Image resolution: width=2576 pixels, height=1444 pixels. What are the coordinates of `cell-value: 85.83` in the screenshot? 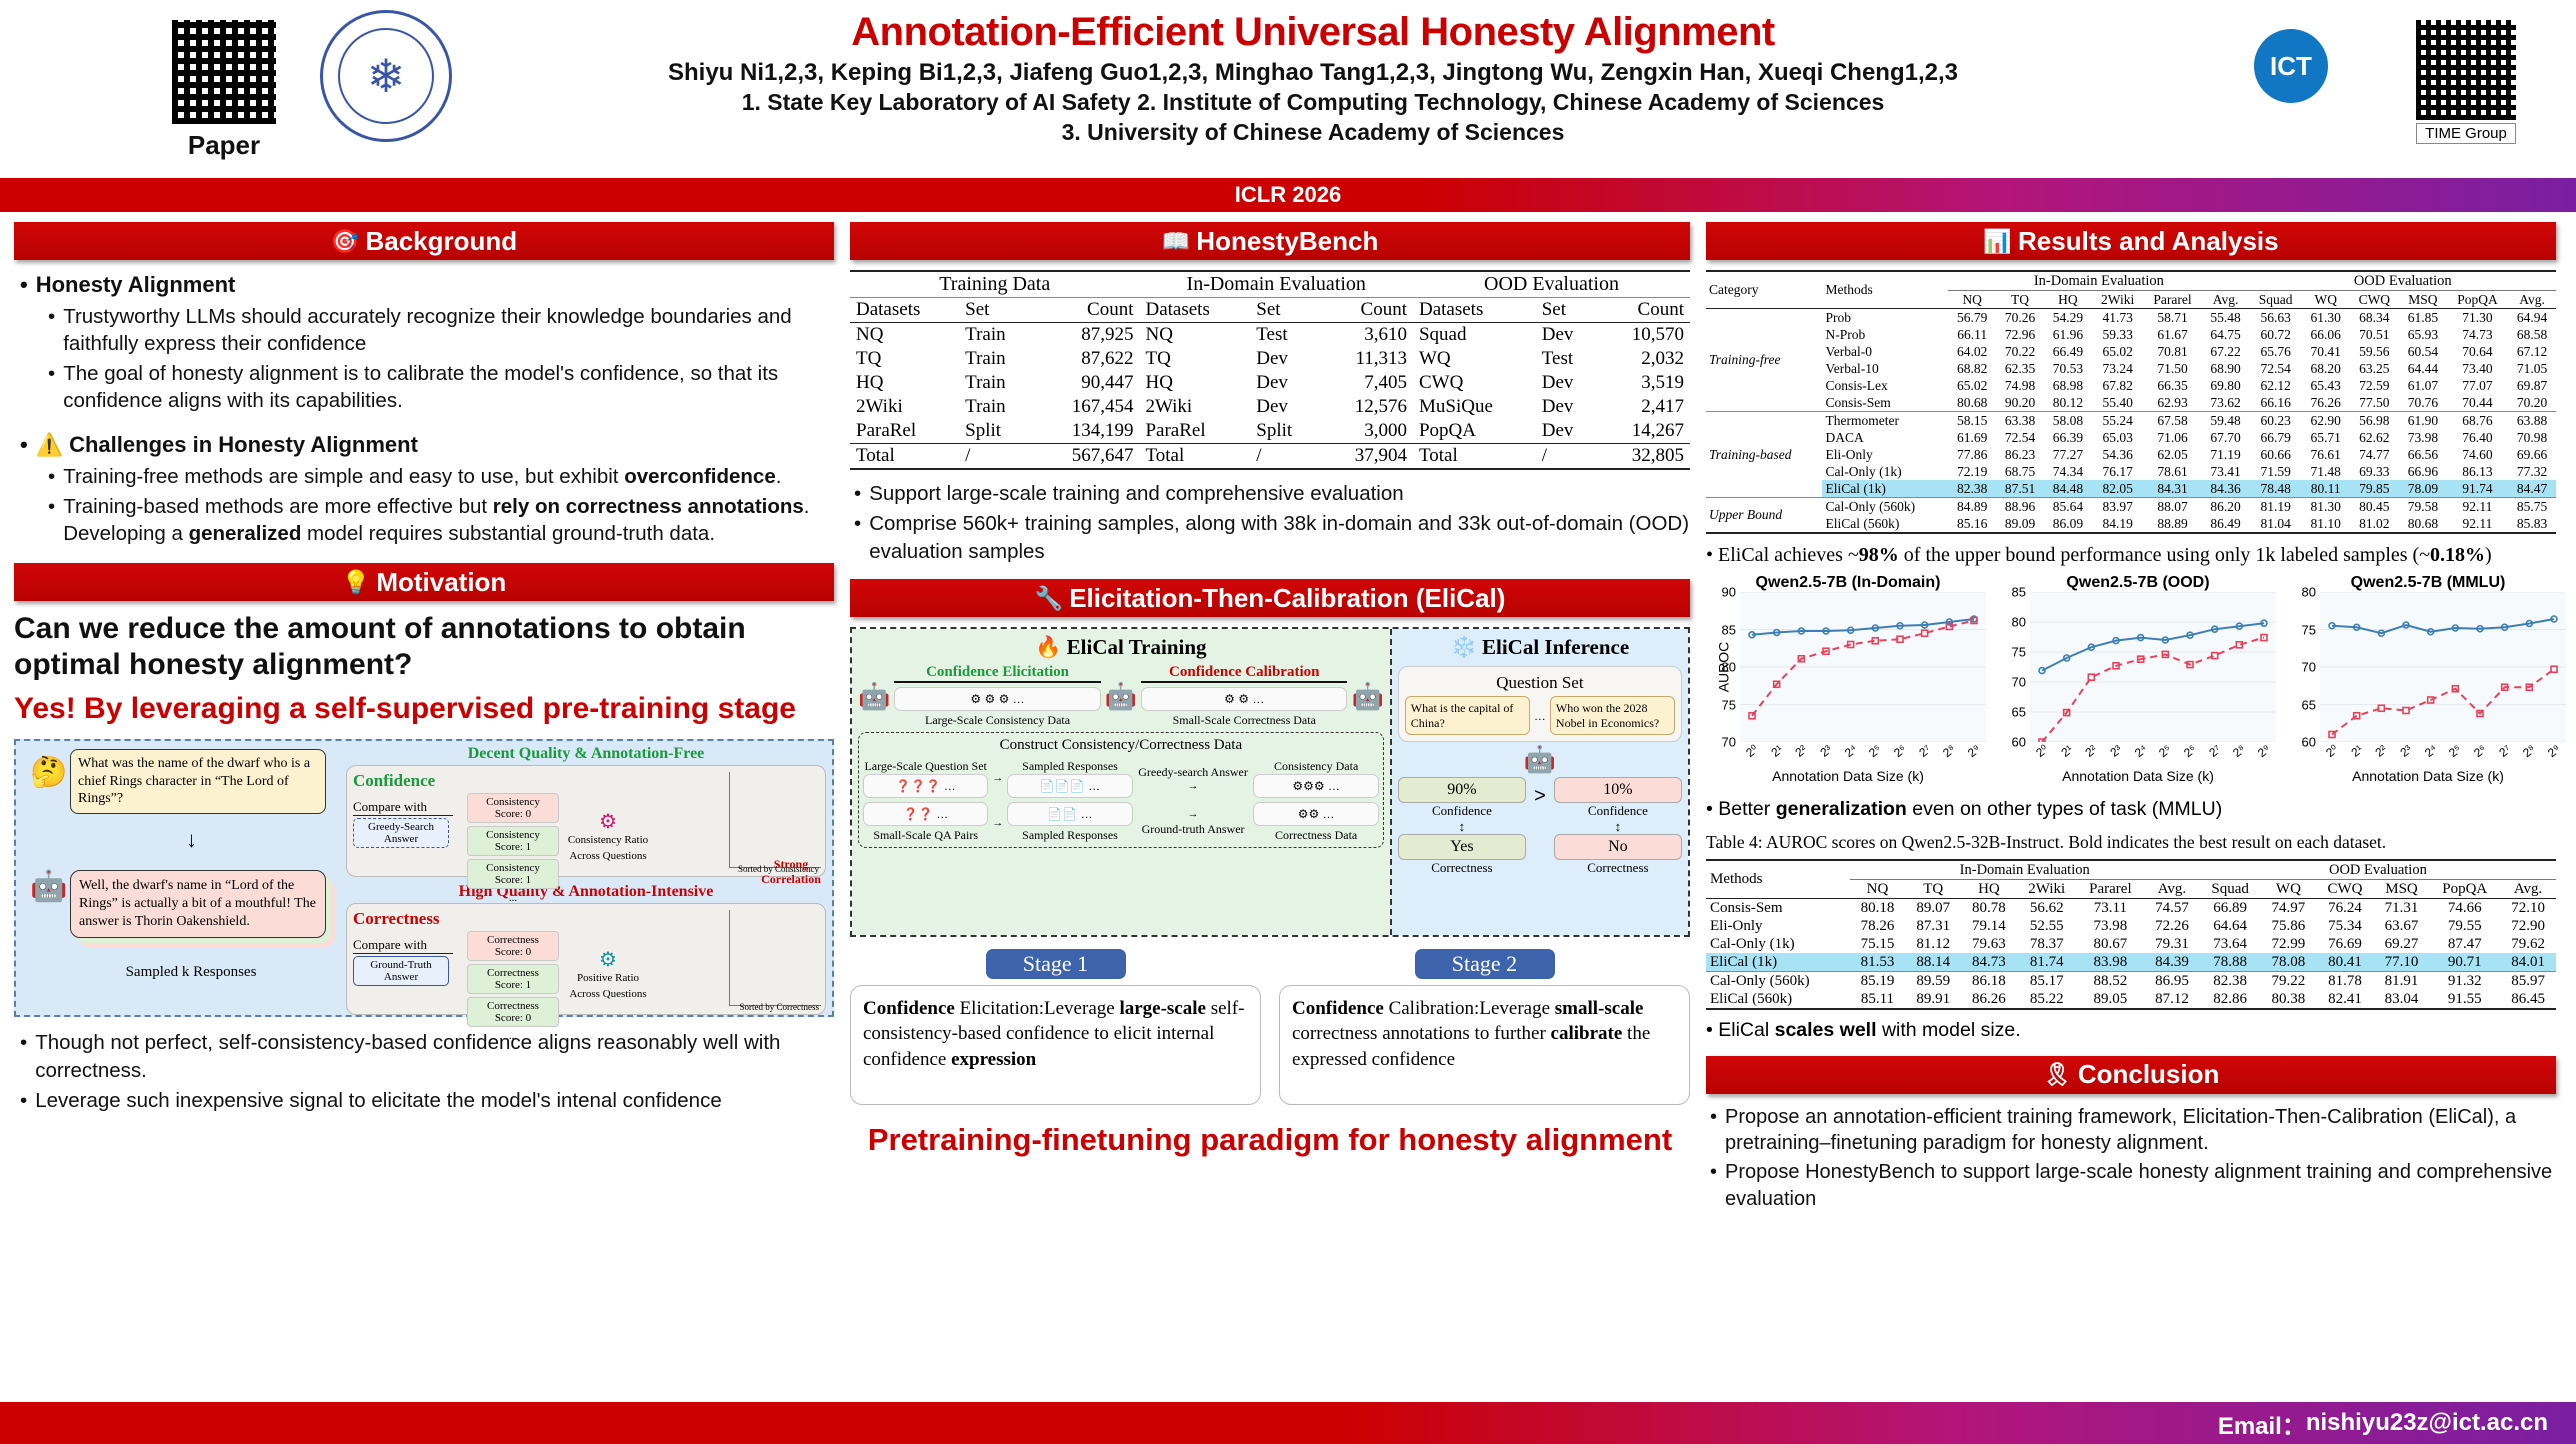 It's located at (2532, 523).